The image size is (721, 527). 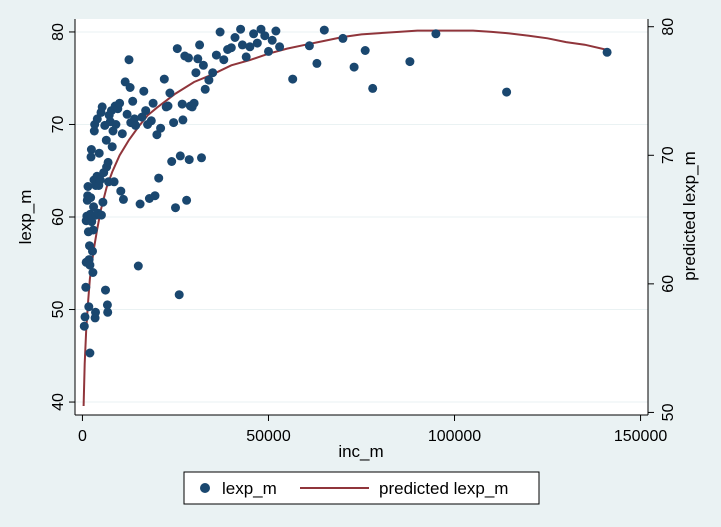 I want to click on y-tick-label-50: 50, so click(x=58, y=310).